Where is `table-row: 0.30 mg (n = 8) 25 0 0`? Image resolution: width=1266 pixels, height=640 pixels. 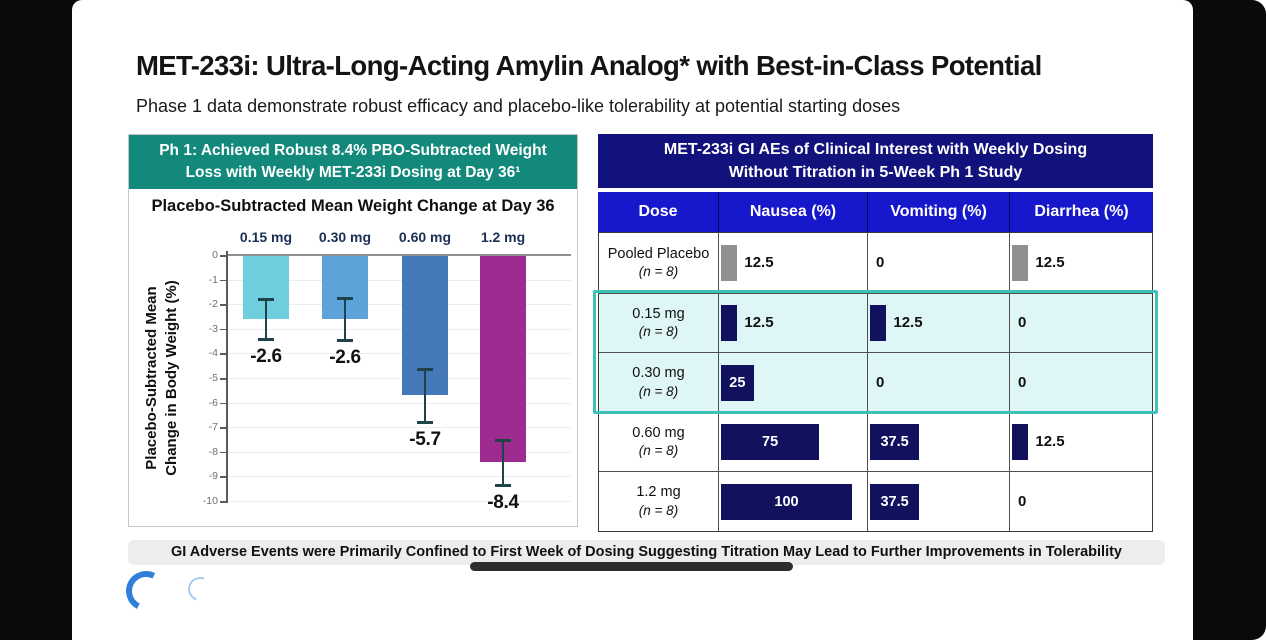 table-row: 0.30 mg (n = 8) 25 0 0 is located at coordinates (875, 382).